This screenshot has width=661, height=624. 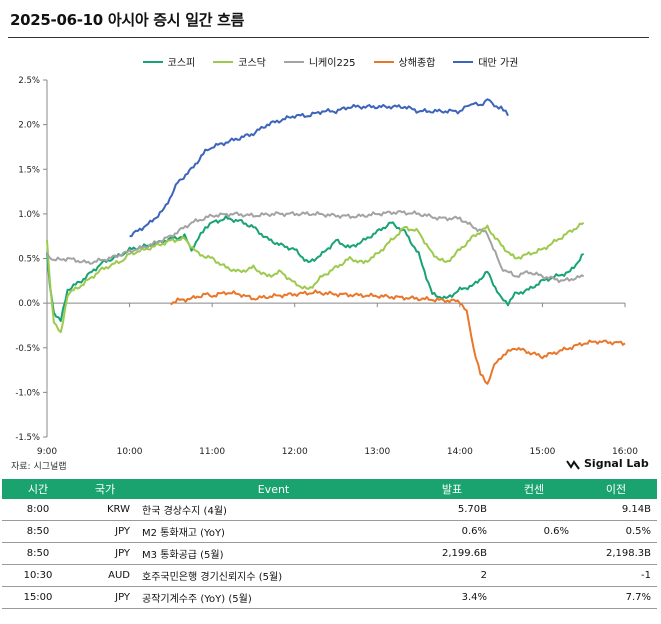 What do you see at coordinates (616, 531) in the screenshot?
I see `cell-previous: 0.5%` at bounding box center [616, 531].